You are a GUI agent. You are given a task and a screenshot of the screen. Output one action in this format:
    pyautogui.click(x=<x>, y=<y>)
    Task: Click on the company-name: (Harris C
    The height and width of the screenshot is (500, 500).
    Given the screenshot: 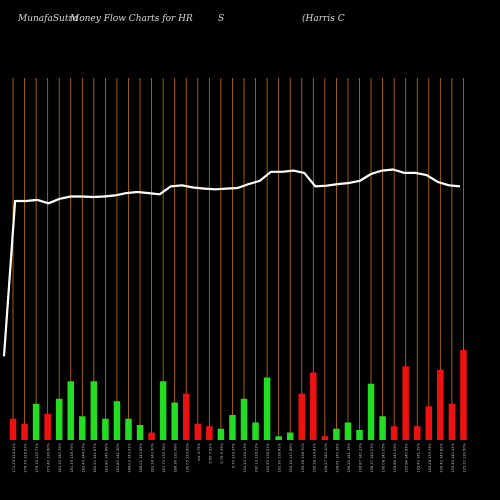 What is the action you would take?
    pyautogui.click(x=323, y=19)
    